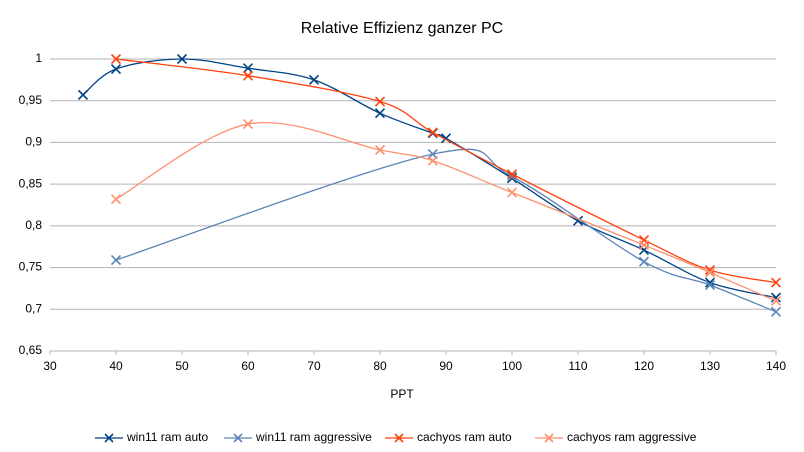  Describe the element at coordinates (446, 366) in the screenshot. I see `x-tick-label: 90` at that location.